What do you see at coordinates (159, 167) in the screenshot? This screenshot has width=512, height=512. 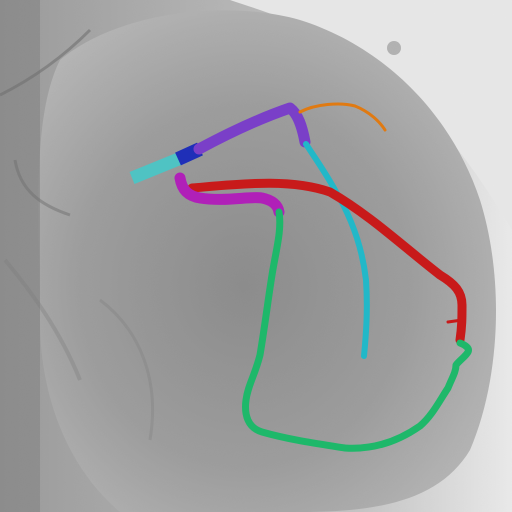 I see `vessel-segment-teal-catheter` at bounding box center [159, 167].